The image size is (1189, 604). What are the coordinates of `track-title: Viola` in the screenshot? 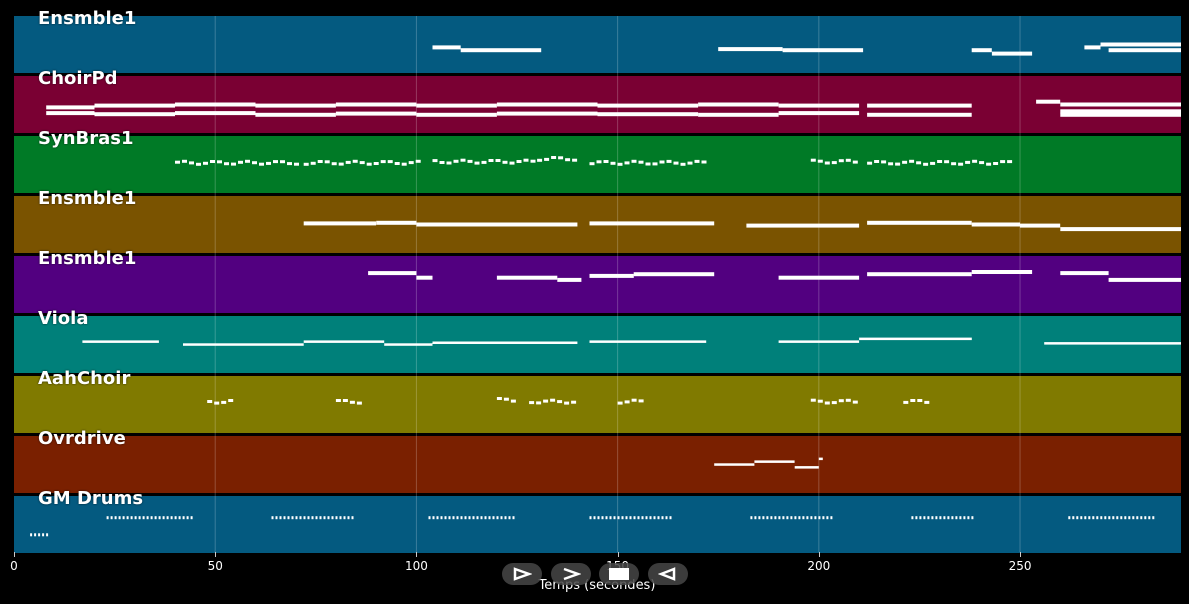 It's located at (63, 318).